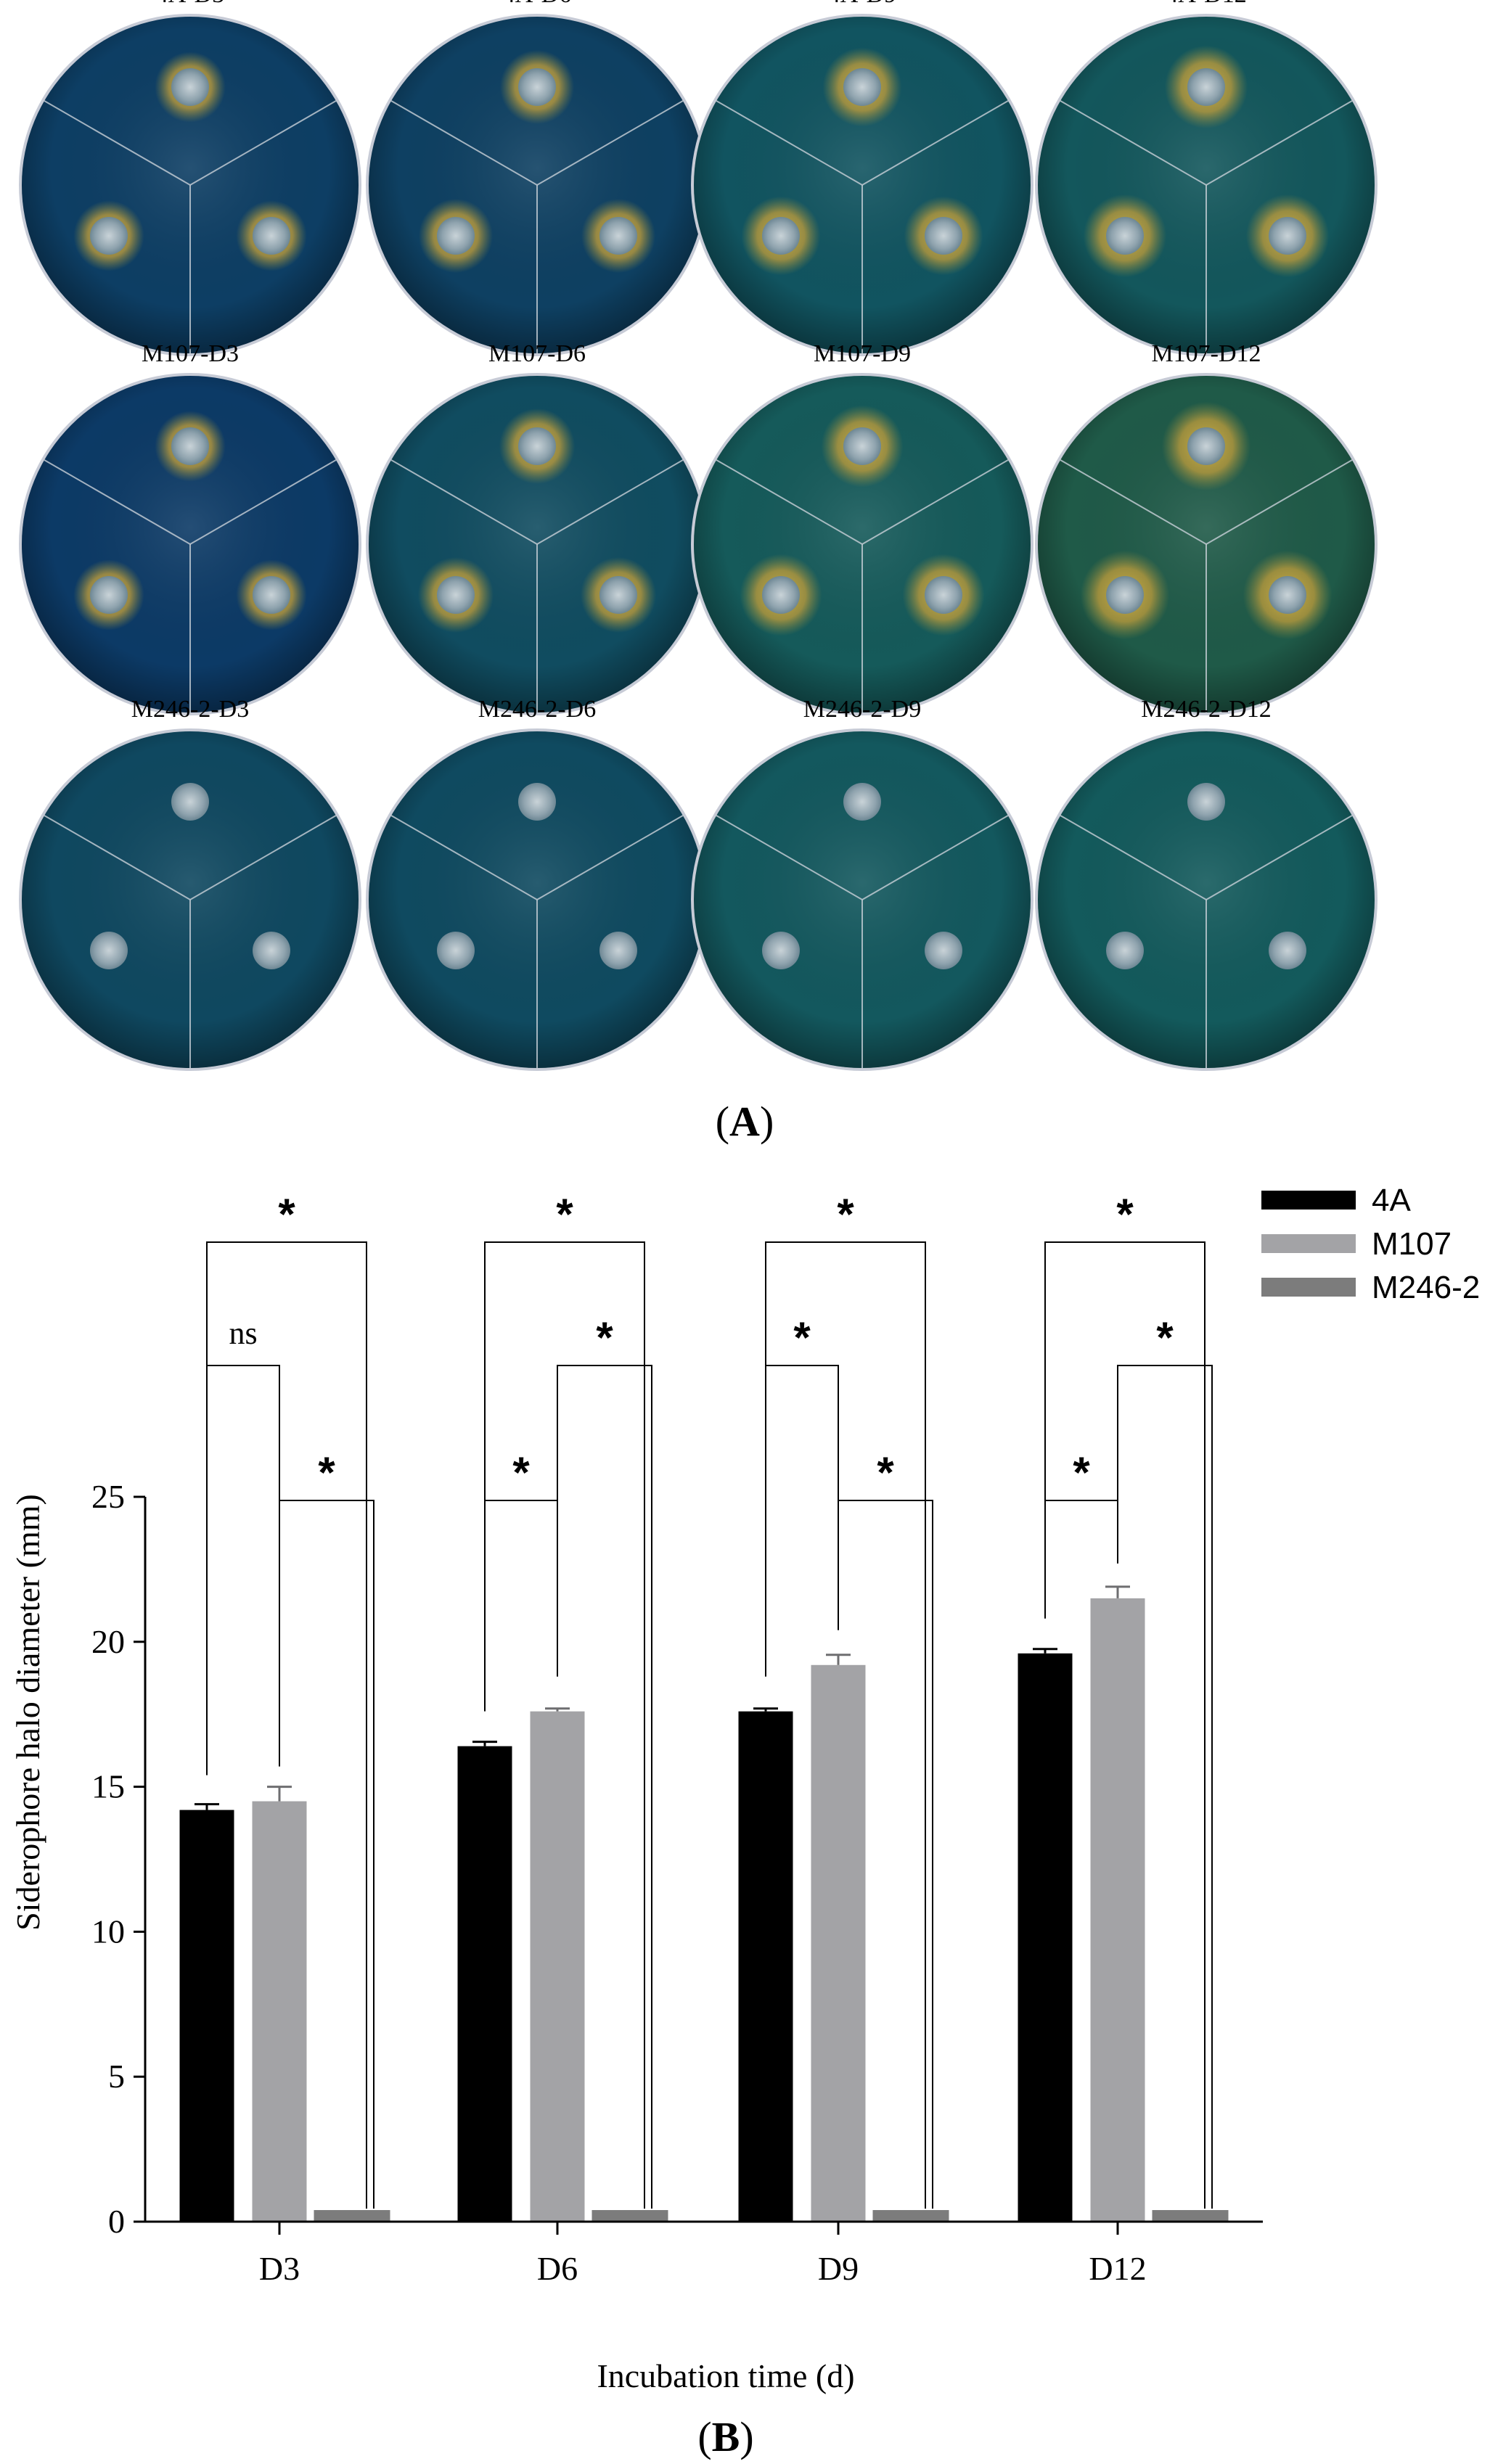  Describe the element at coordinates (190, 710) in the screenshot. I see `plate-label: M246-2-D3` at that location.